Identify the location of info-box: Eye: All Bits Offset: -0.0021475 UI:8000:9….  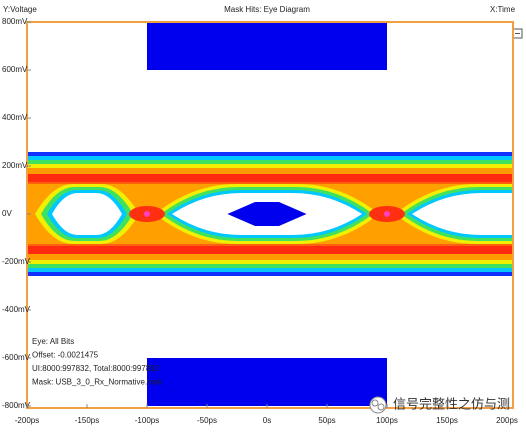
(97, 362).